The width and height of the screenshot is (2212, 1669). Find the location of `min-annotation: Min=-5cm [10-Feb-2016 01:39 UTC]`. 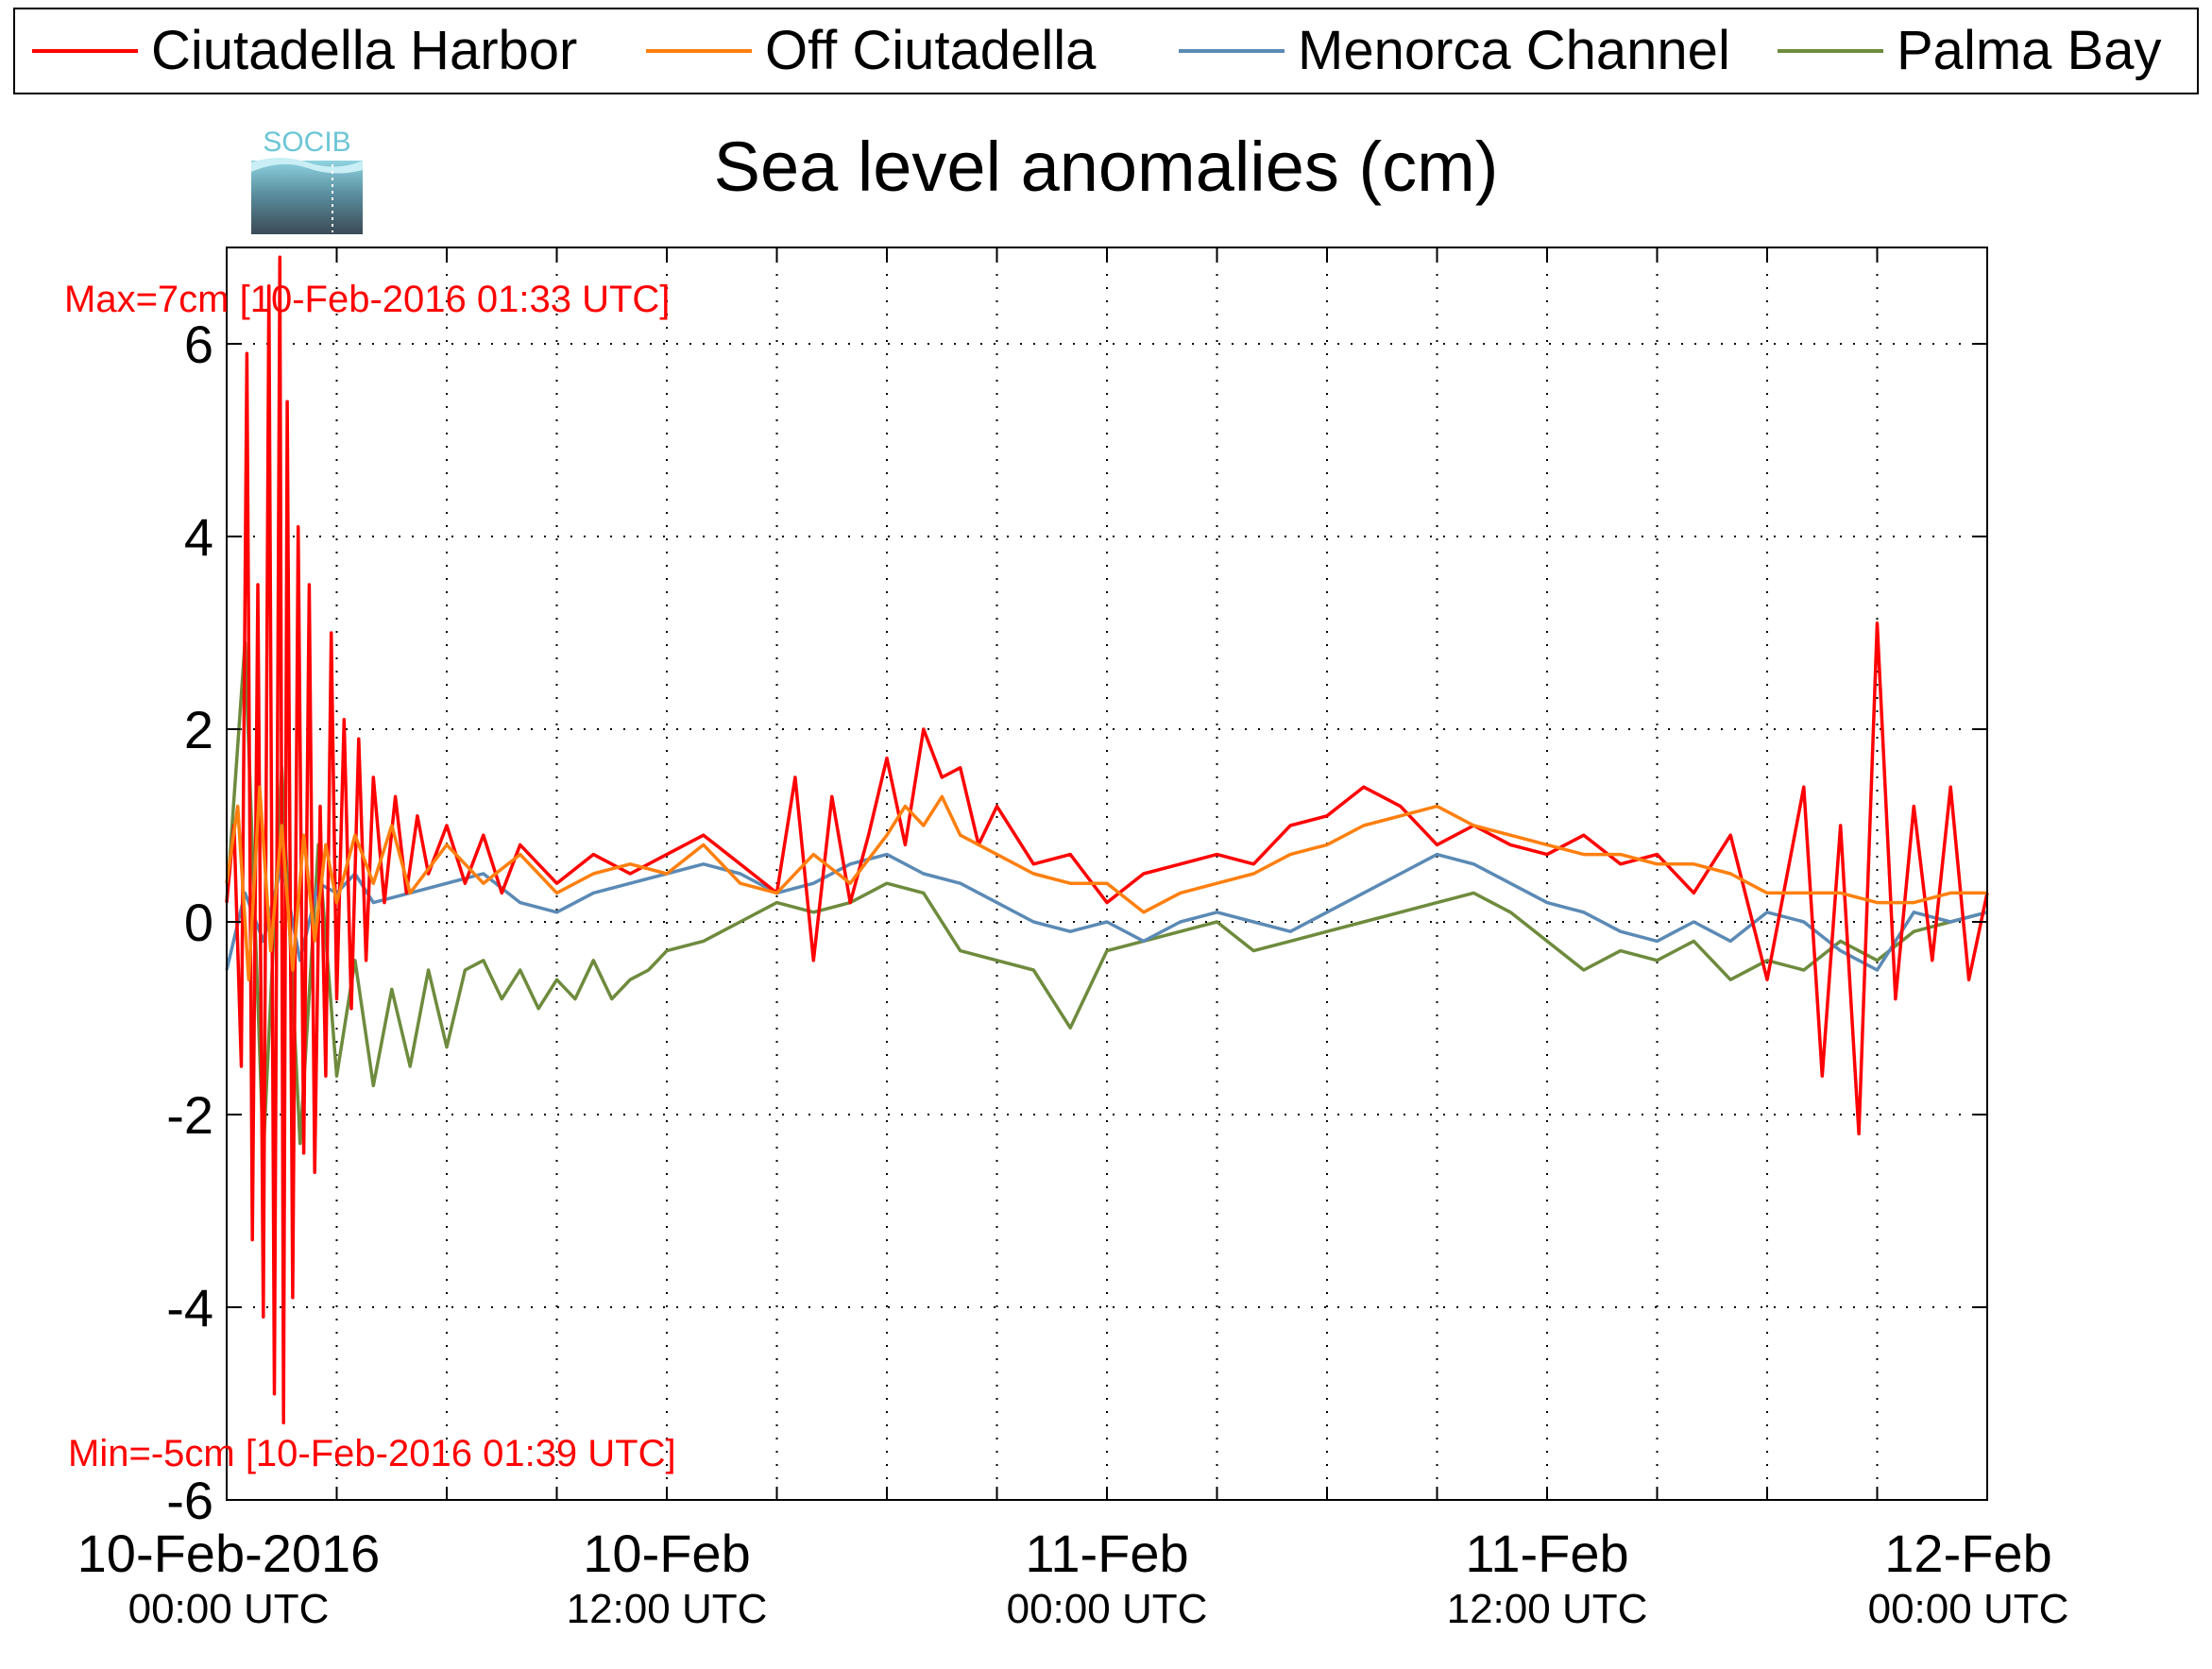

min-annotation: Min=-5cm [10-Feb-2016 01:39 UTC] is located at coordinates (372, 1453).